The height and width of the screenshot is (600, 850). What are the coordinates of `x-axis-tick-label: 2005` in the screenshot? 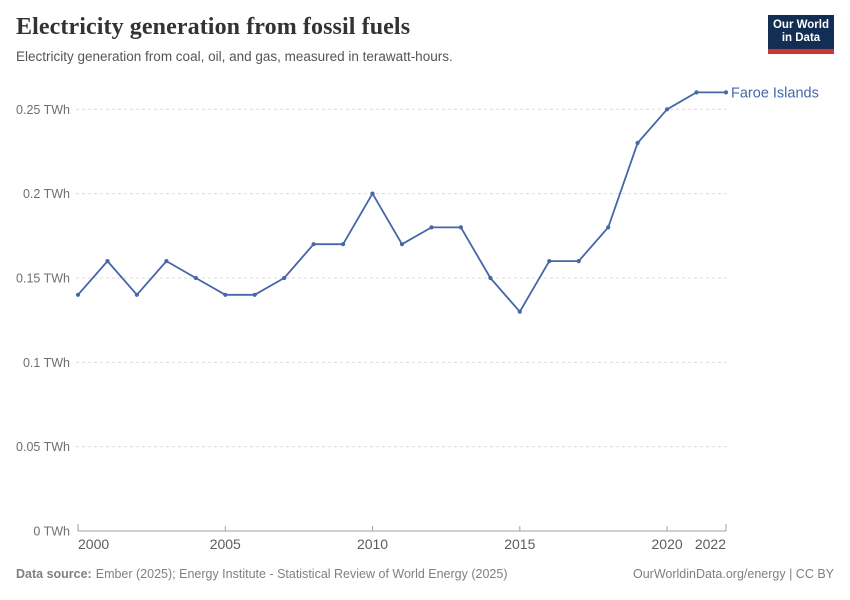 It's located at (225, 544).